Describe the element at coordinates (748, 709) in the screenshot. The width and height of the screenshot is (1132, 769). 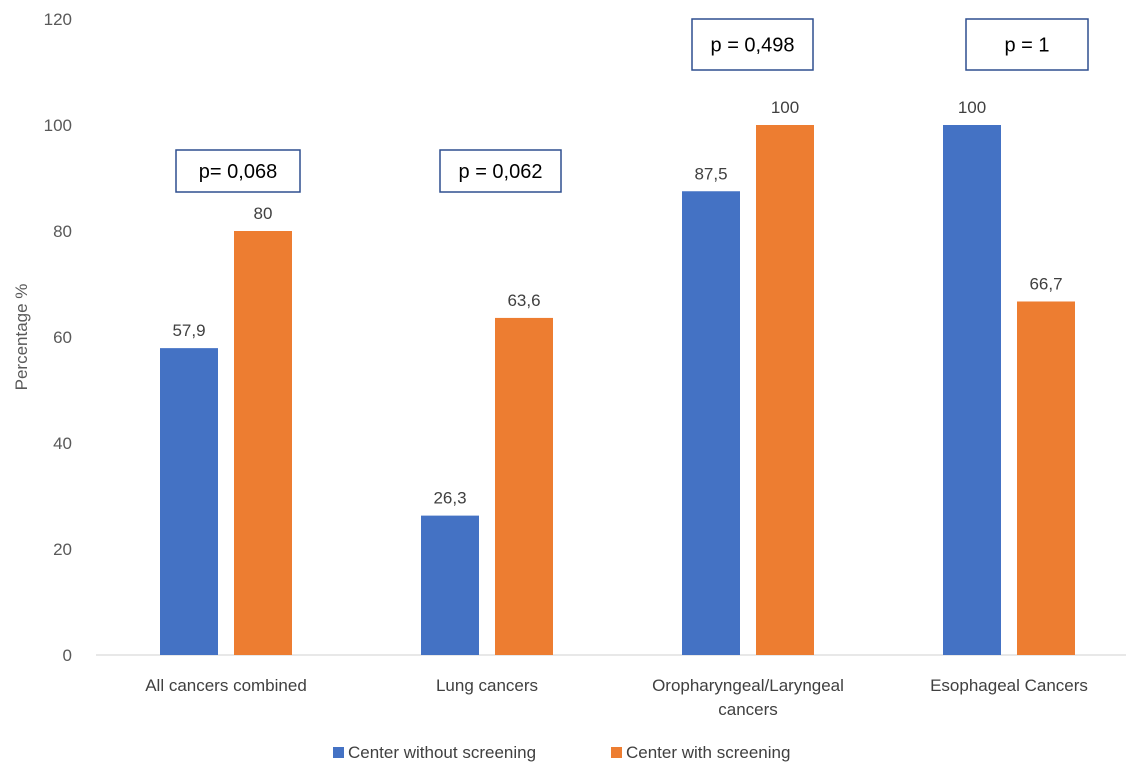
I see `category-label: cancers` at that location.